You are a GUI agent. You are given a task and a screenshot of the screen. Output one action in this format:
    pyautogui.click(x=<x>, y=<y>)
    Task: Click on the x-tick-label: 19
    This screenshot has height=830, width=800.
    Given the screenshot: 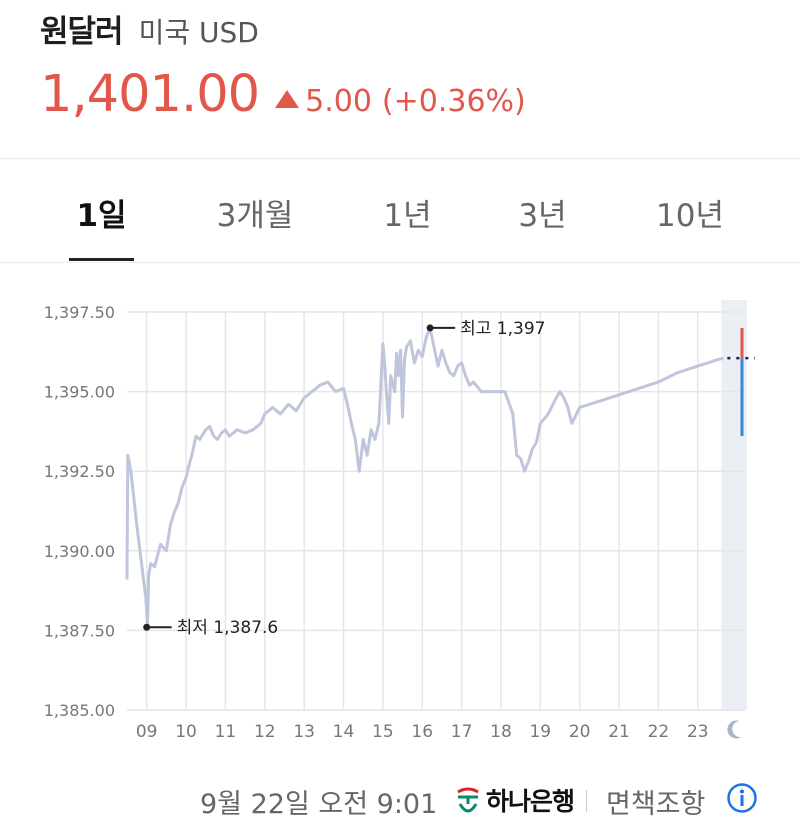 What is the action you would take?
    pyautogui.click(x=540, y=732)
    